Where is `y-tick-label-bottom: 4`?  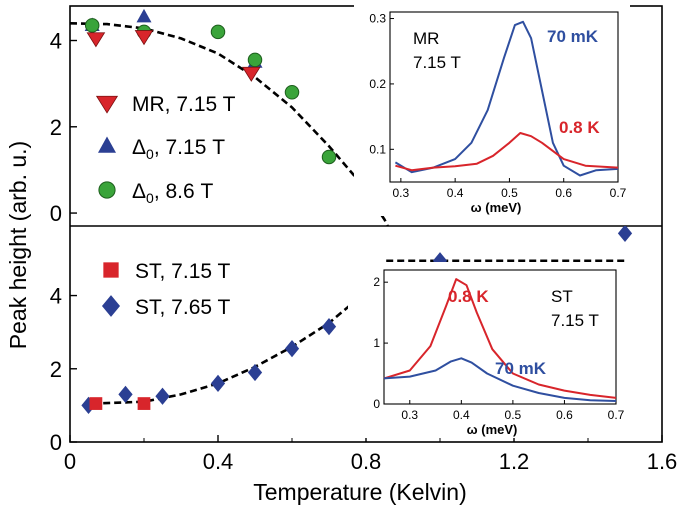 y-tick-label-bottom: 4 is located at coordinates (56, 296).